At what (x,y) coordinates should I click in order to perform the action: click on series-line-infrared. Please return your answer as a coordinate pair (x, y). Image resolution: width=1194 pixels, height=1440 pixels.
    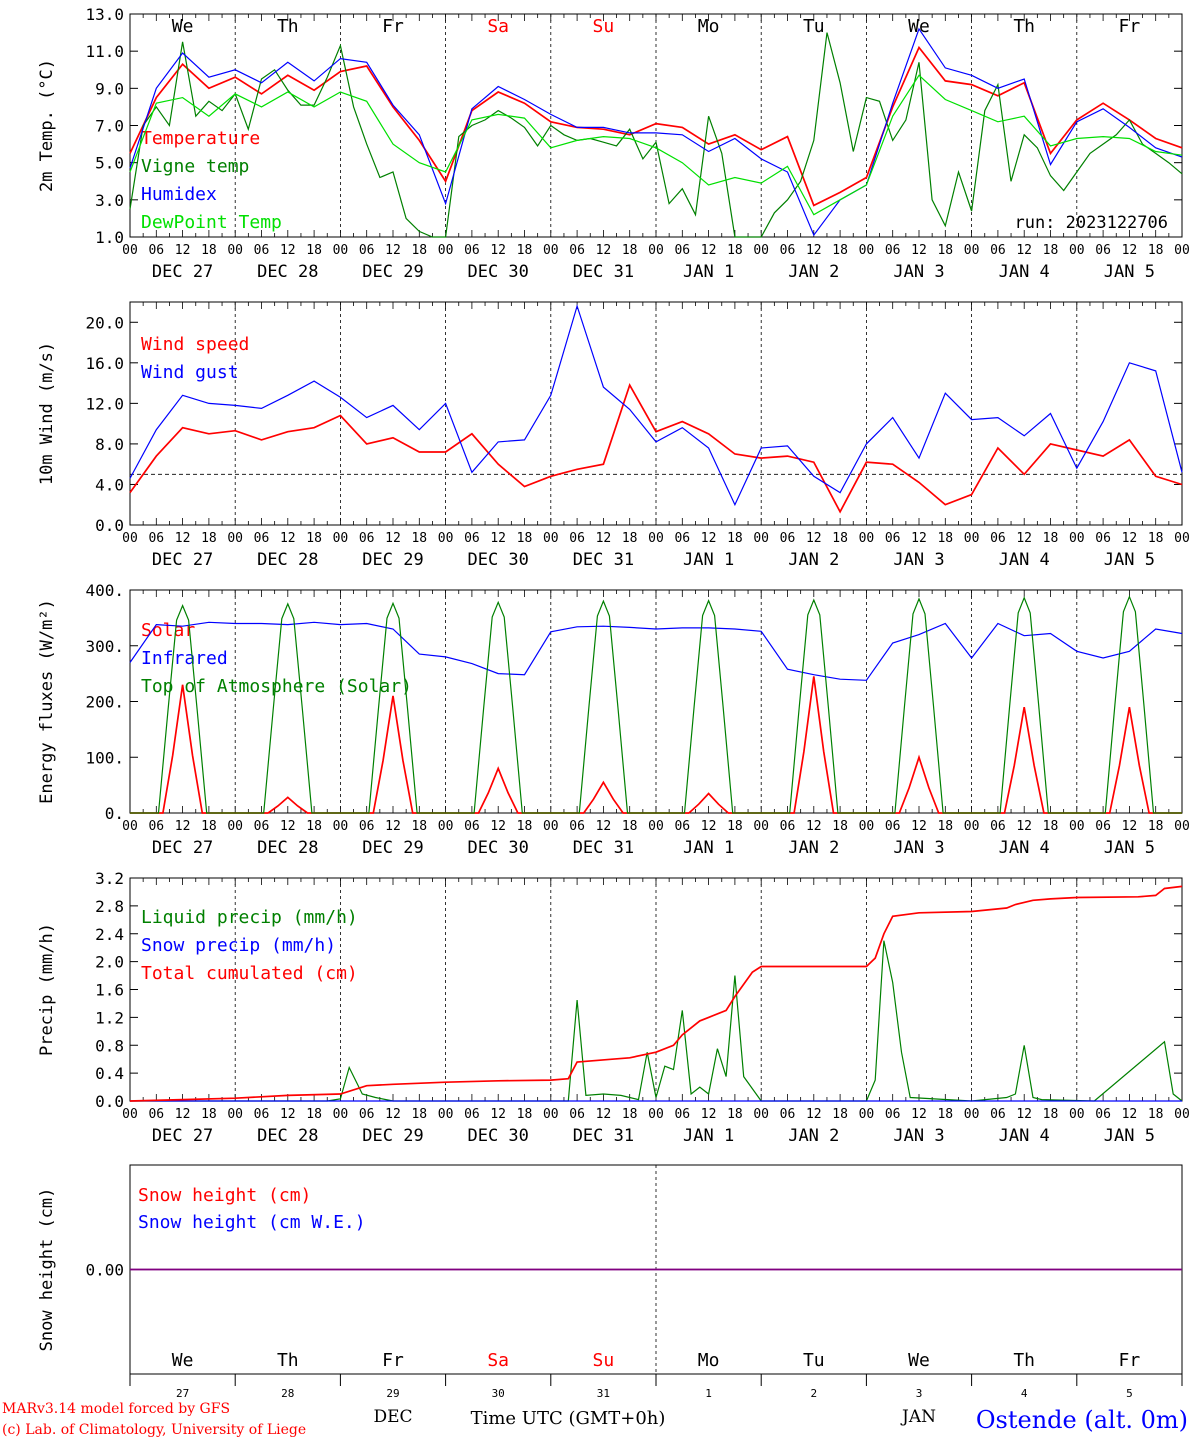
    Looking at the image, I should click on (656, 651).